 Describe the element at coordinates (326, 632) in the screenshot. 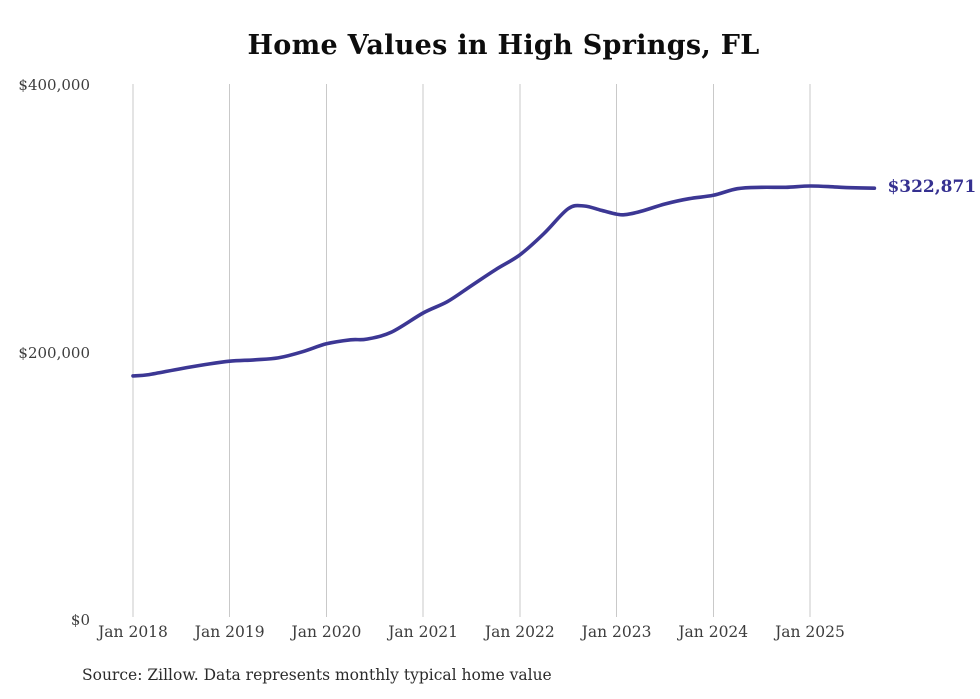

I see `x-tick-label: Jan 2020` at that location.